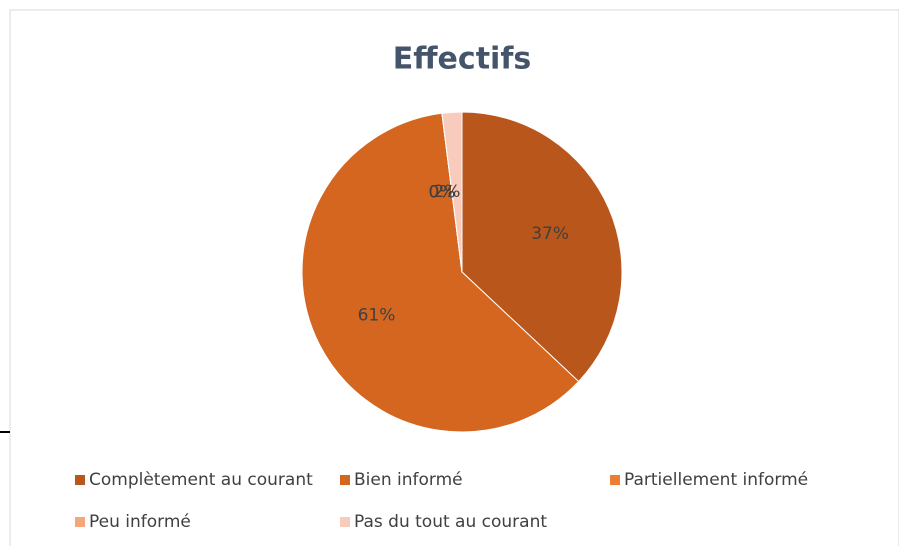  Describe the element at coordinates (377, 316) in the screenshot. I see `data-label: 61%` at that location.